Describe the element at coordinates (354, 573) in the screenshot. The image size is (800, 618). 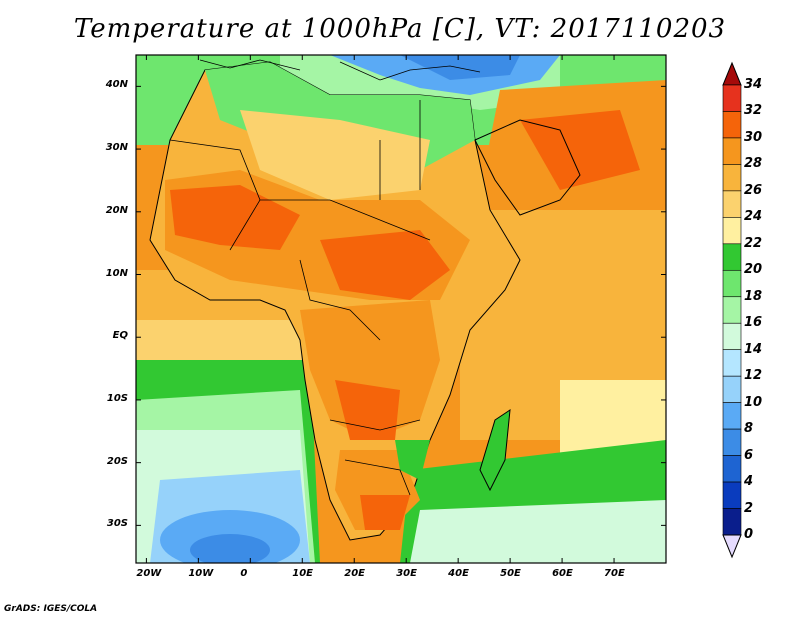
I see `lon-tick-label: 20E` at that location.